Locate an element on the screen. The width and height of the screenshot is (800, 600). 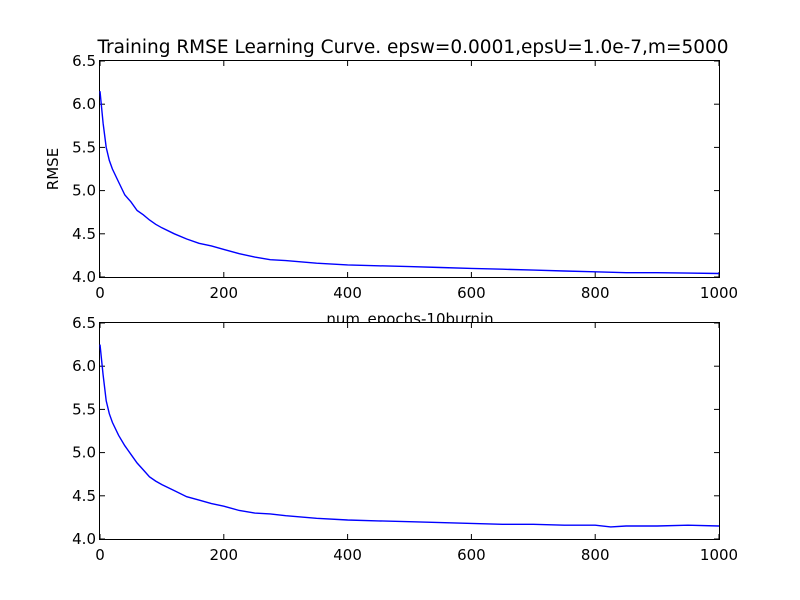
y-axis-label: RMSE is located at coordinates (53, 169).